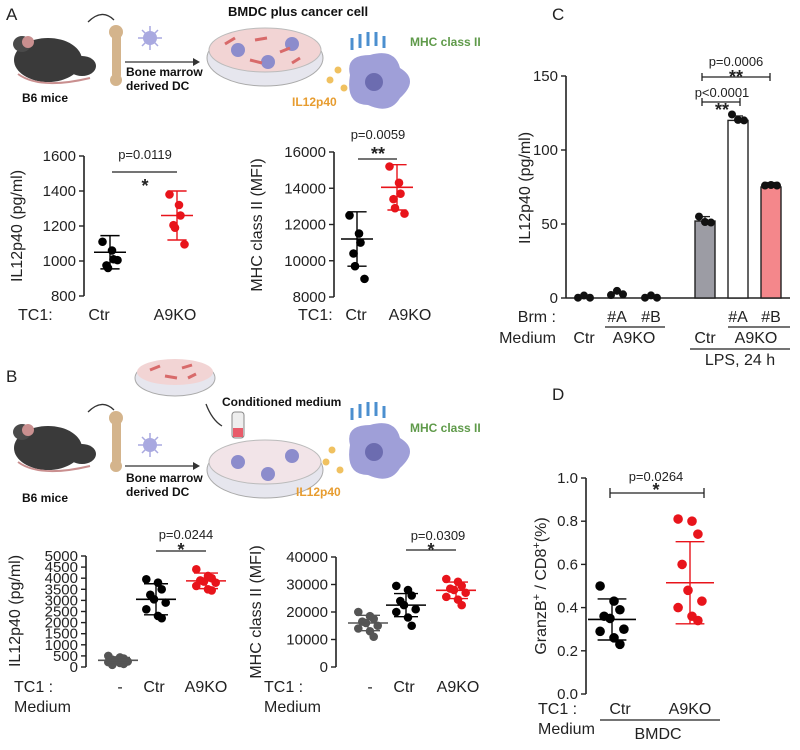 This screenshot has width=800, height=750. What do you see at coordinates (634, 338) in the screenshot?
I see `a9ko-group-label: A9KO` at bounding box center [634, 338].